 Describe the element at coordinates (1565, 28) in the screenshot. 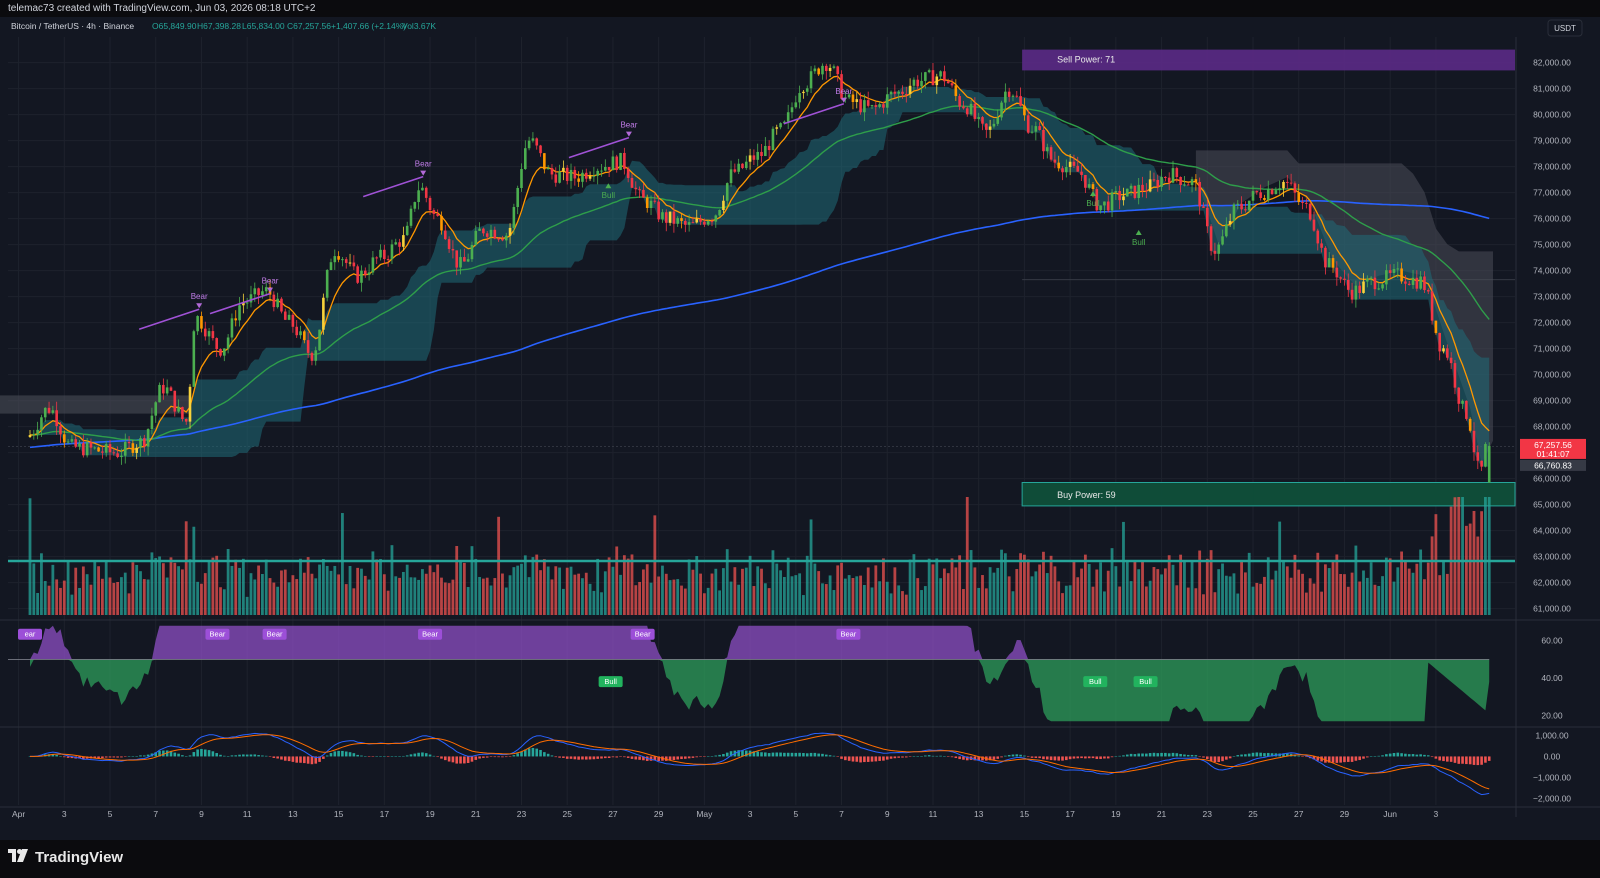

I see `currency-badge: USDT` at that location.